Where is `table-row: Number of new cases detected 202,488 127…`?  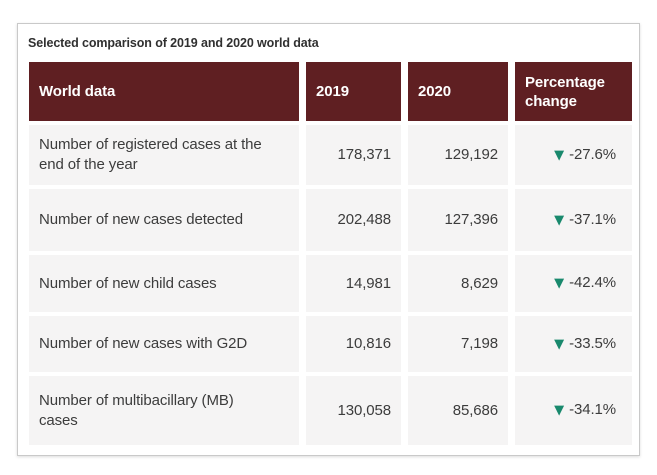 table-row: Number of new cases detected 202,488 127… is located at coordinates (330, 220).